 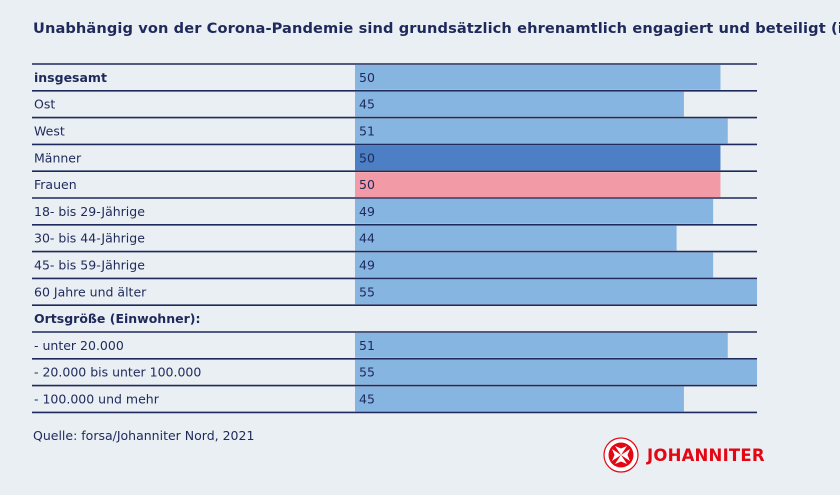 What do you see at coordinates (117, 372) in the screenshot?
I see `row-label: - 20.000 bis unter 100.000` at bounding box center [117, 372].